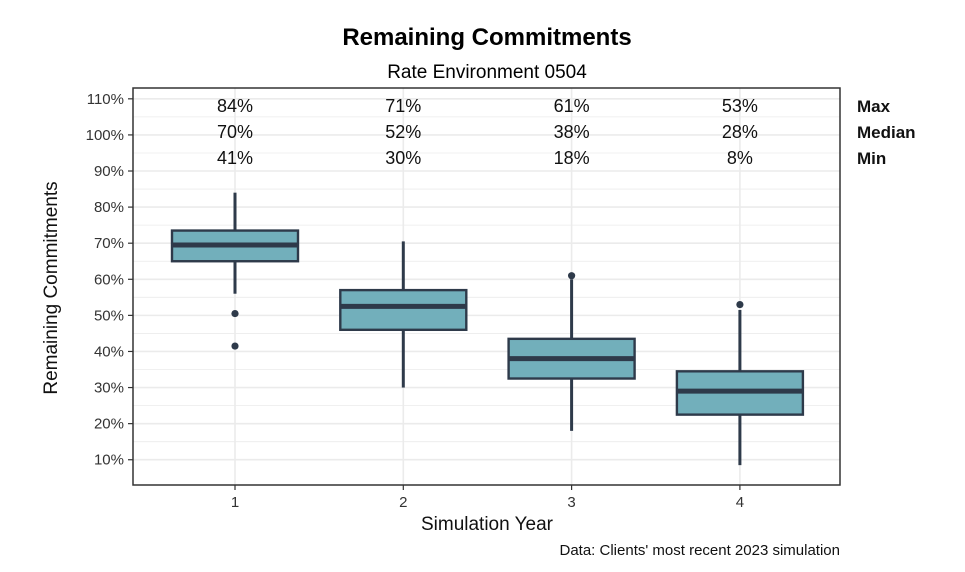  I want to click on y-tick-label: 110%, so click(105, 99).